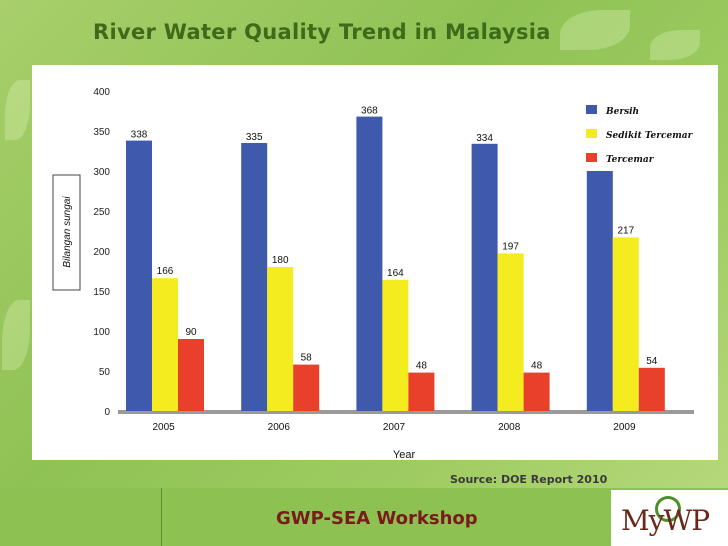  Describe the element at coordinates (101, 212) in the screenshot. I see `y-tick-label: 250` at that location.